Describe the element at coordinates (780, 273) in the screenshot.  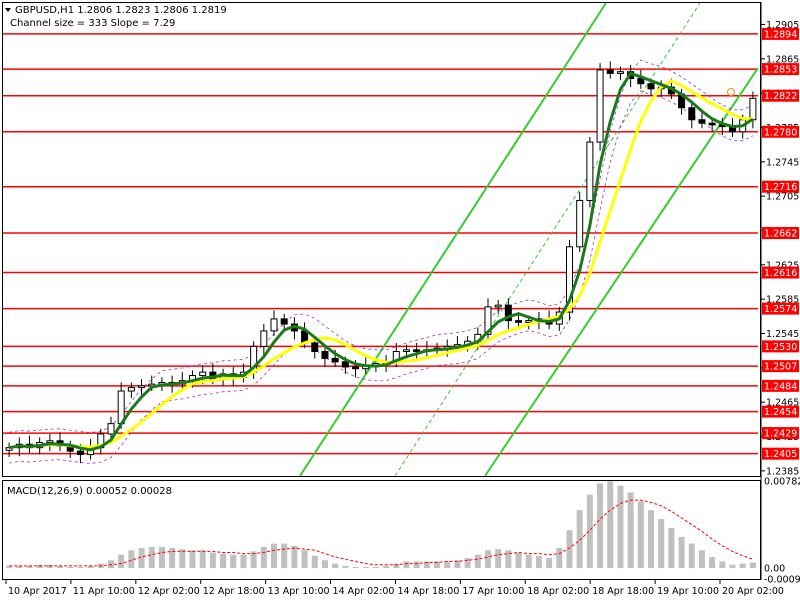
I see `level-tag-label: 1.2616` at that location.